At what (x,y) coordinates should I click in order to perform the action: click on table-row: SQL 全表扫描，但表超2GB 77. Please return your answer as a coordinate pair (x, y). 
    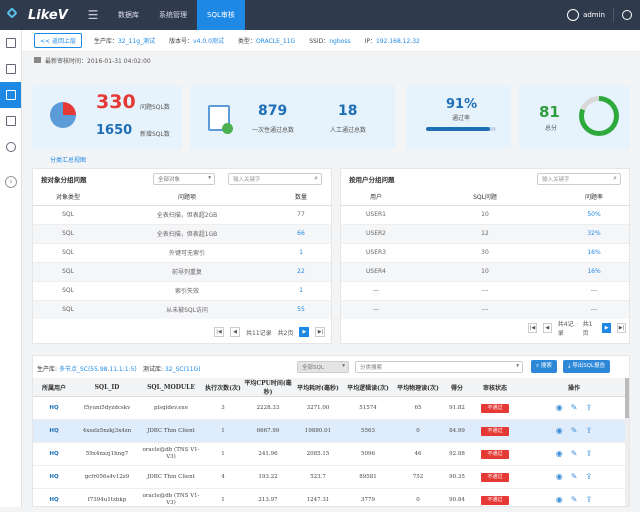
    Looking at the image, I should click on (182, 214).